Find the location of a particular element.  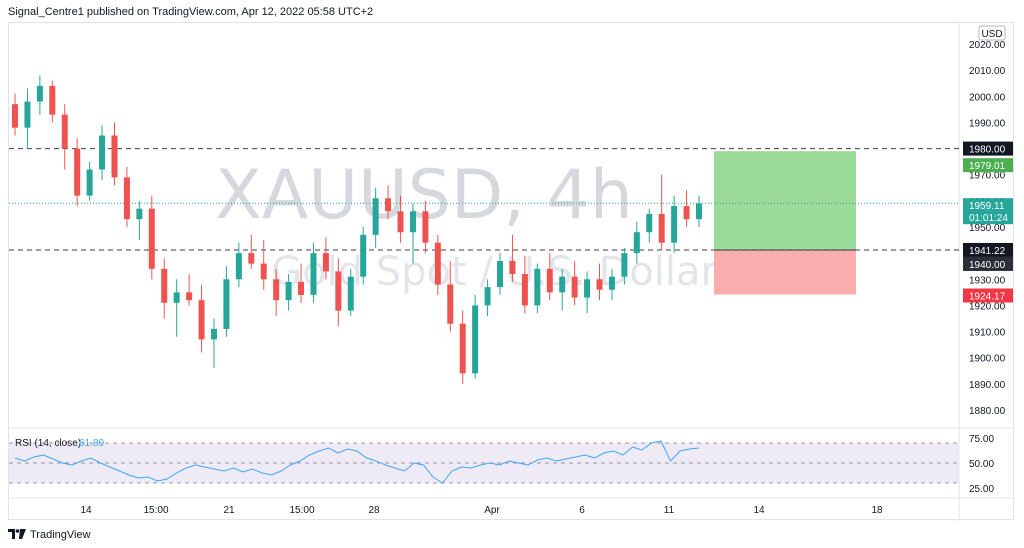

rsi-value: 61.89 is located at coordinates (91, 443).